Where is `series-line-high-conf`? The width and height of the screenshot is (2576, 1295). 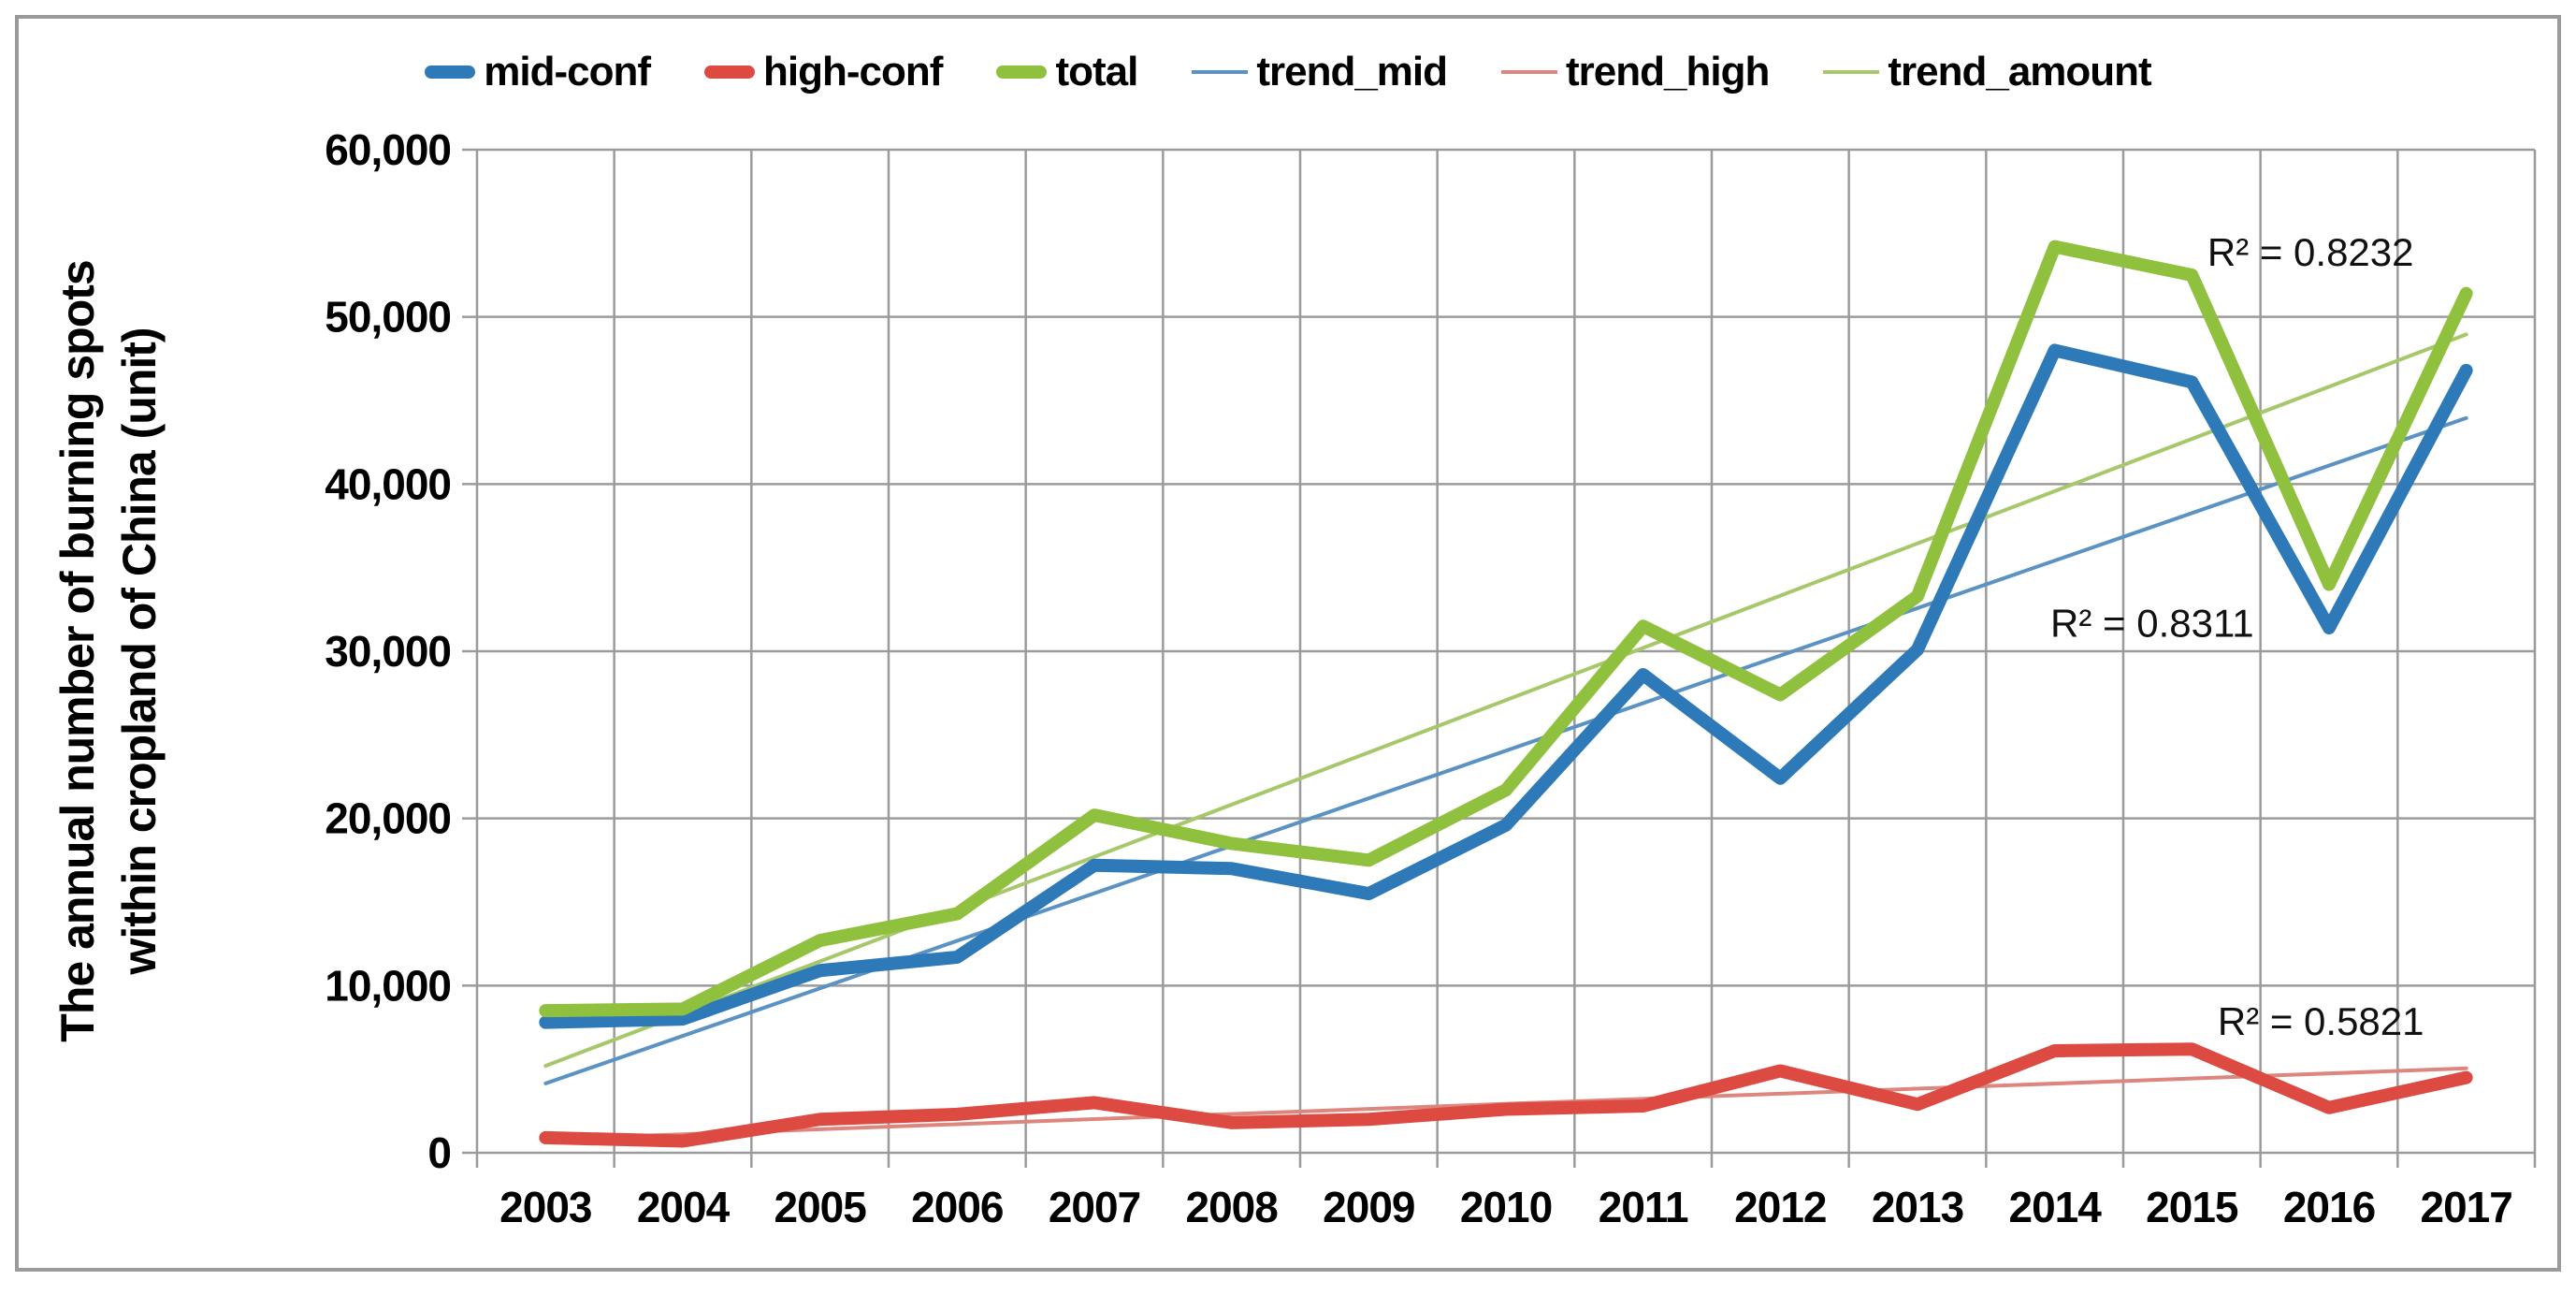
series-line-high-conf is located at coordinates (1506, 1095).